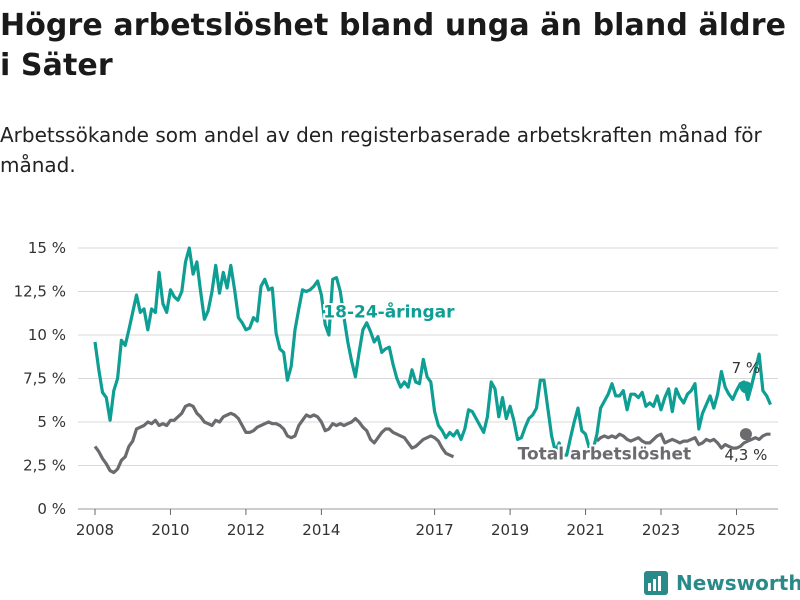  I want to click on x-tick-label: 2017, so click(435, 530).